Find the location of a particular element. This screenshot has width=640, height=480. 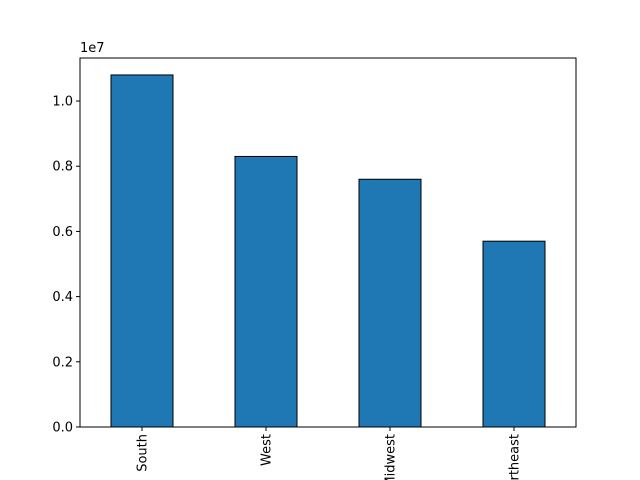

x-tick-label: South is located at coordinates (143, 453).